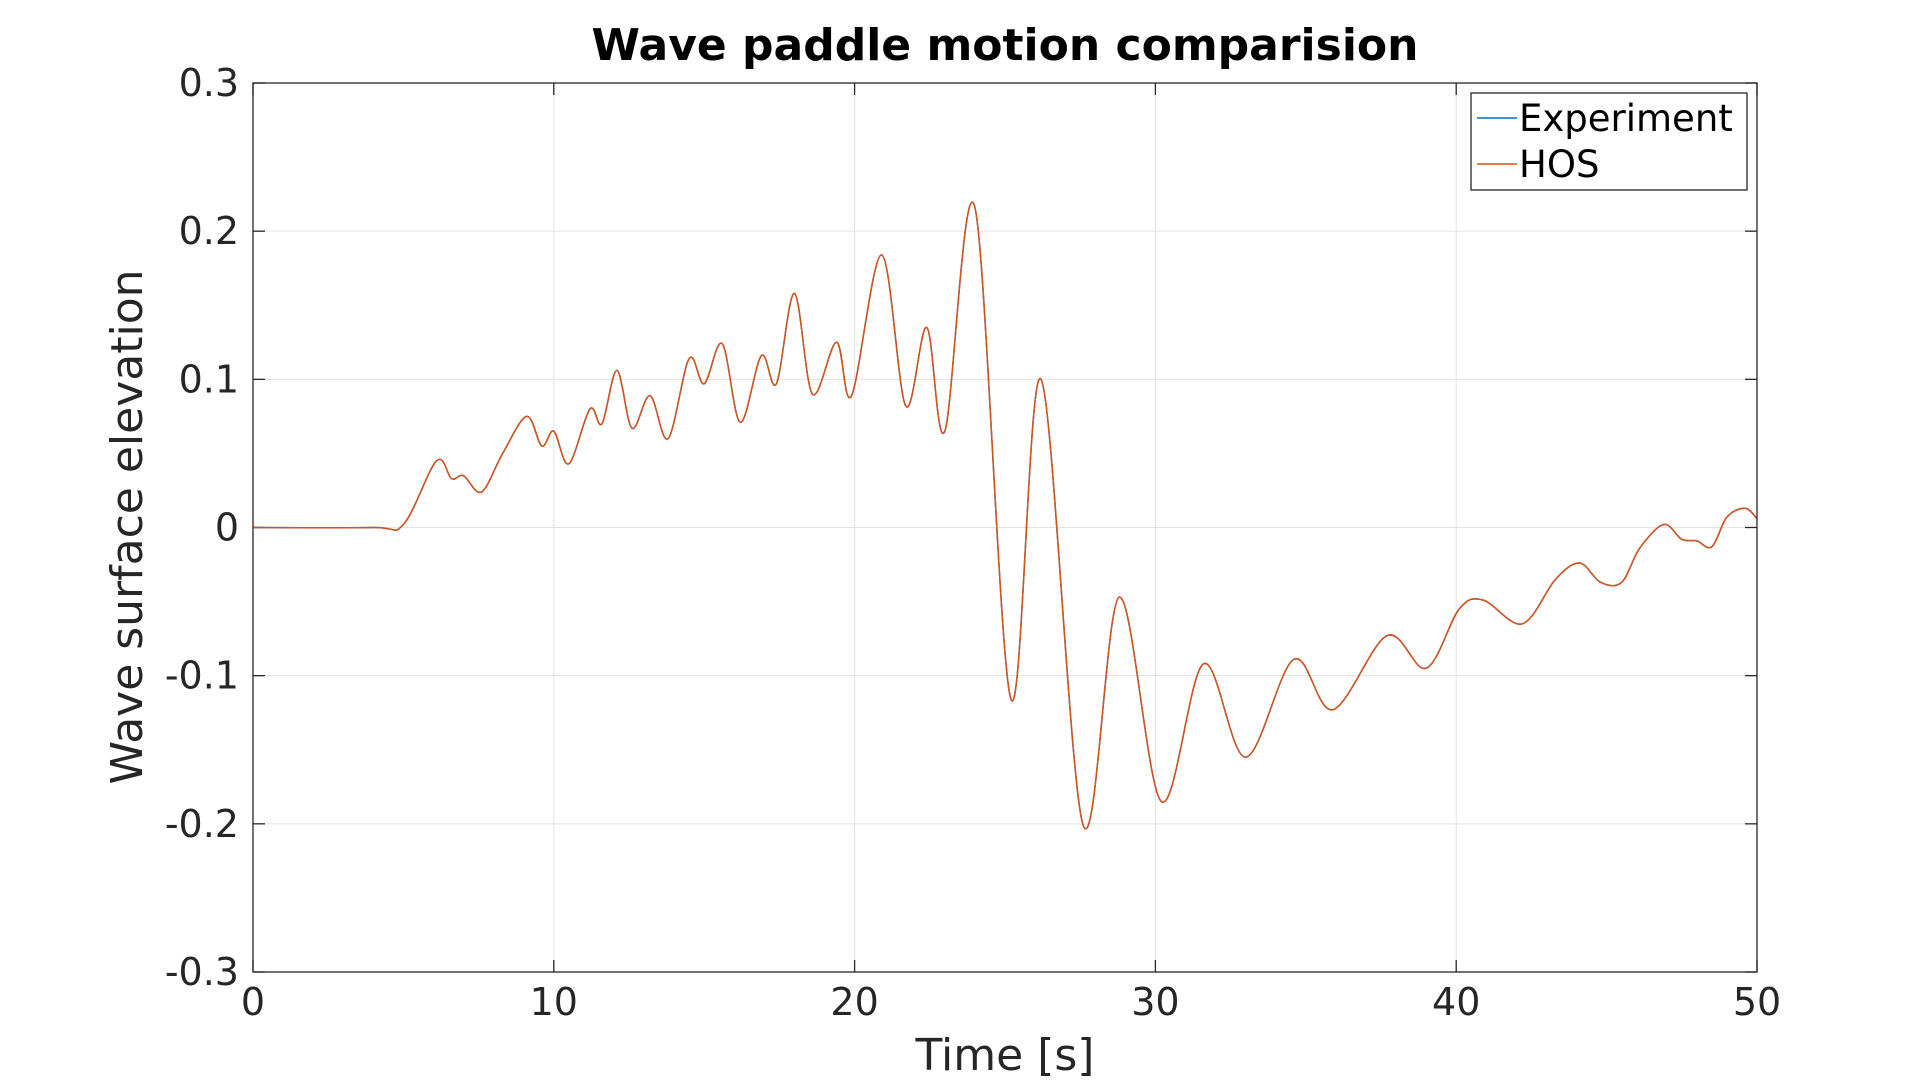 The height and width of the screenshot is (1081, 1920). What do you see at coordinates (1011, 1002) in the screenshot?
I see `x-tick-labels: 0 10 20 30 40 50` at bounding box center [1011, 1002].